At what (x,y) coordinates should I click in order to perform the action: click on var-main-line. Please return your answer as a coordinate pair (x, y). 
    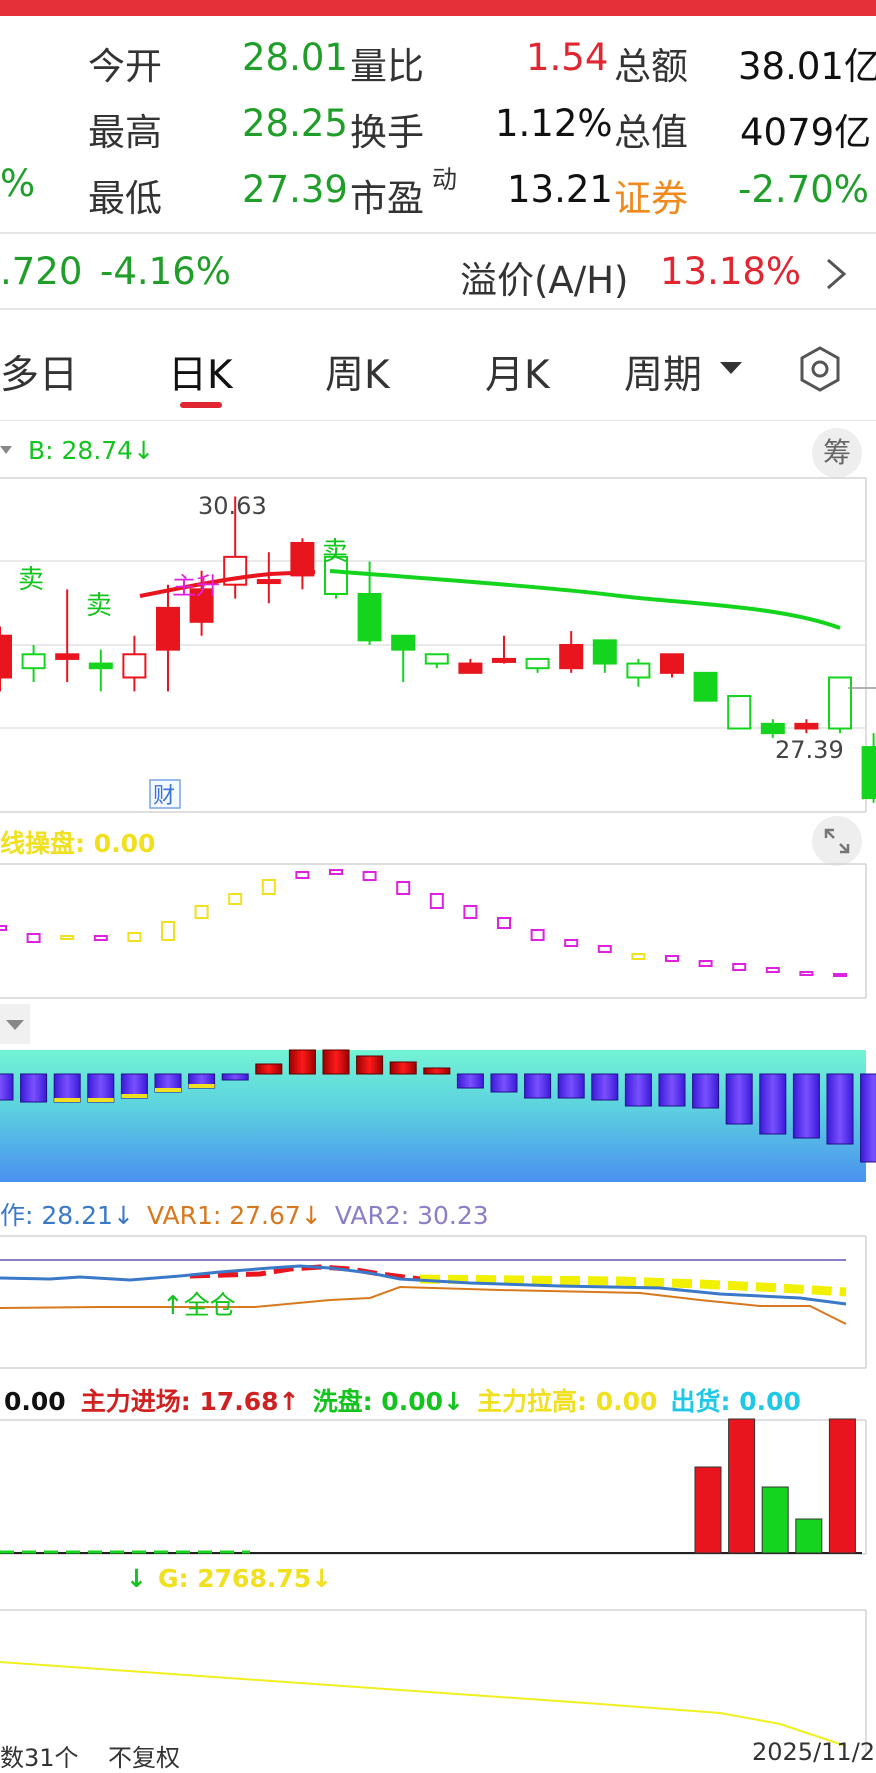
    Looking at the image, I should click on (423, 1285).